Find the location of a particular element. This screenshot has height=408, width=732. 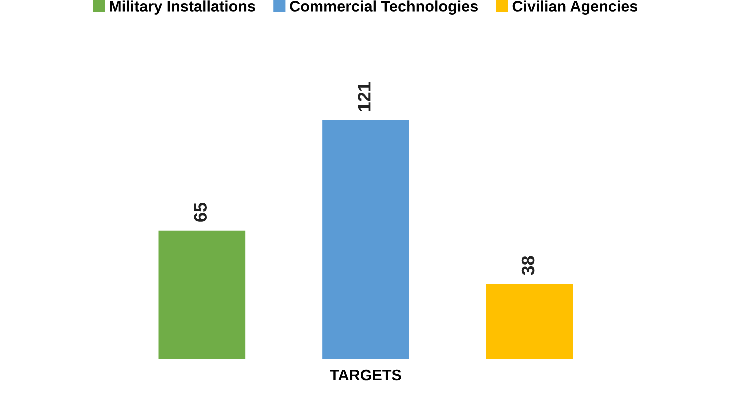

data-label: 38 is located at coordinates (528, 266).